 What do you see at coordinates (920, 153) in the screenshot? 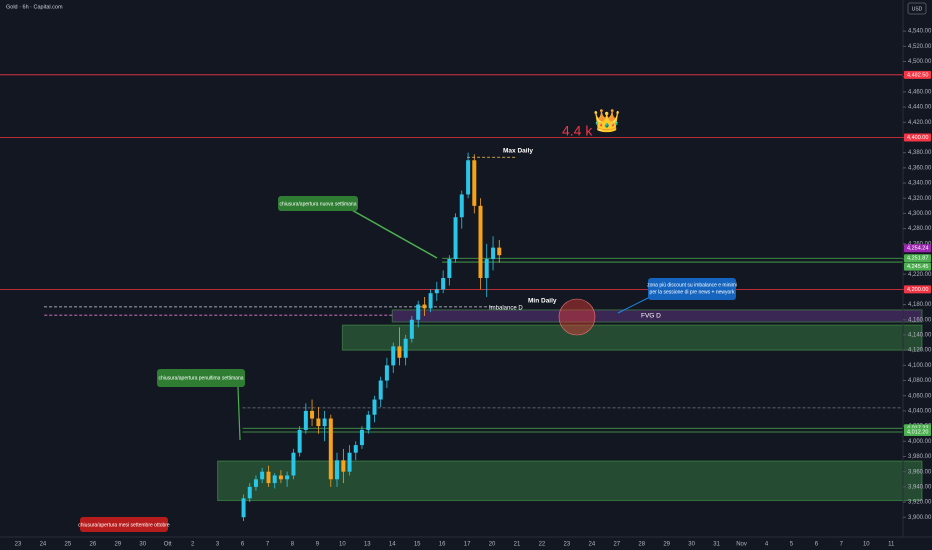
I see `y-tick-label: 4,380.00` at bounding box center [920, 153].